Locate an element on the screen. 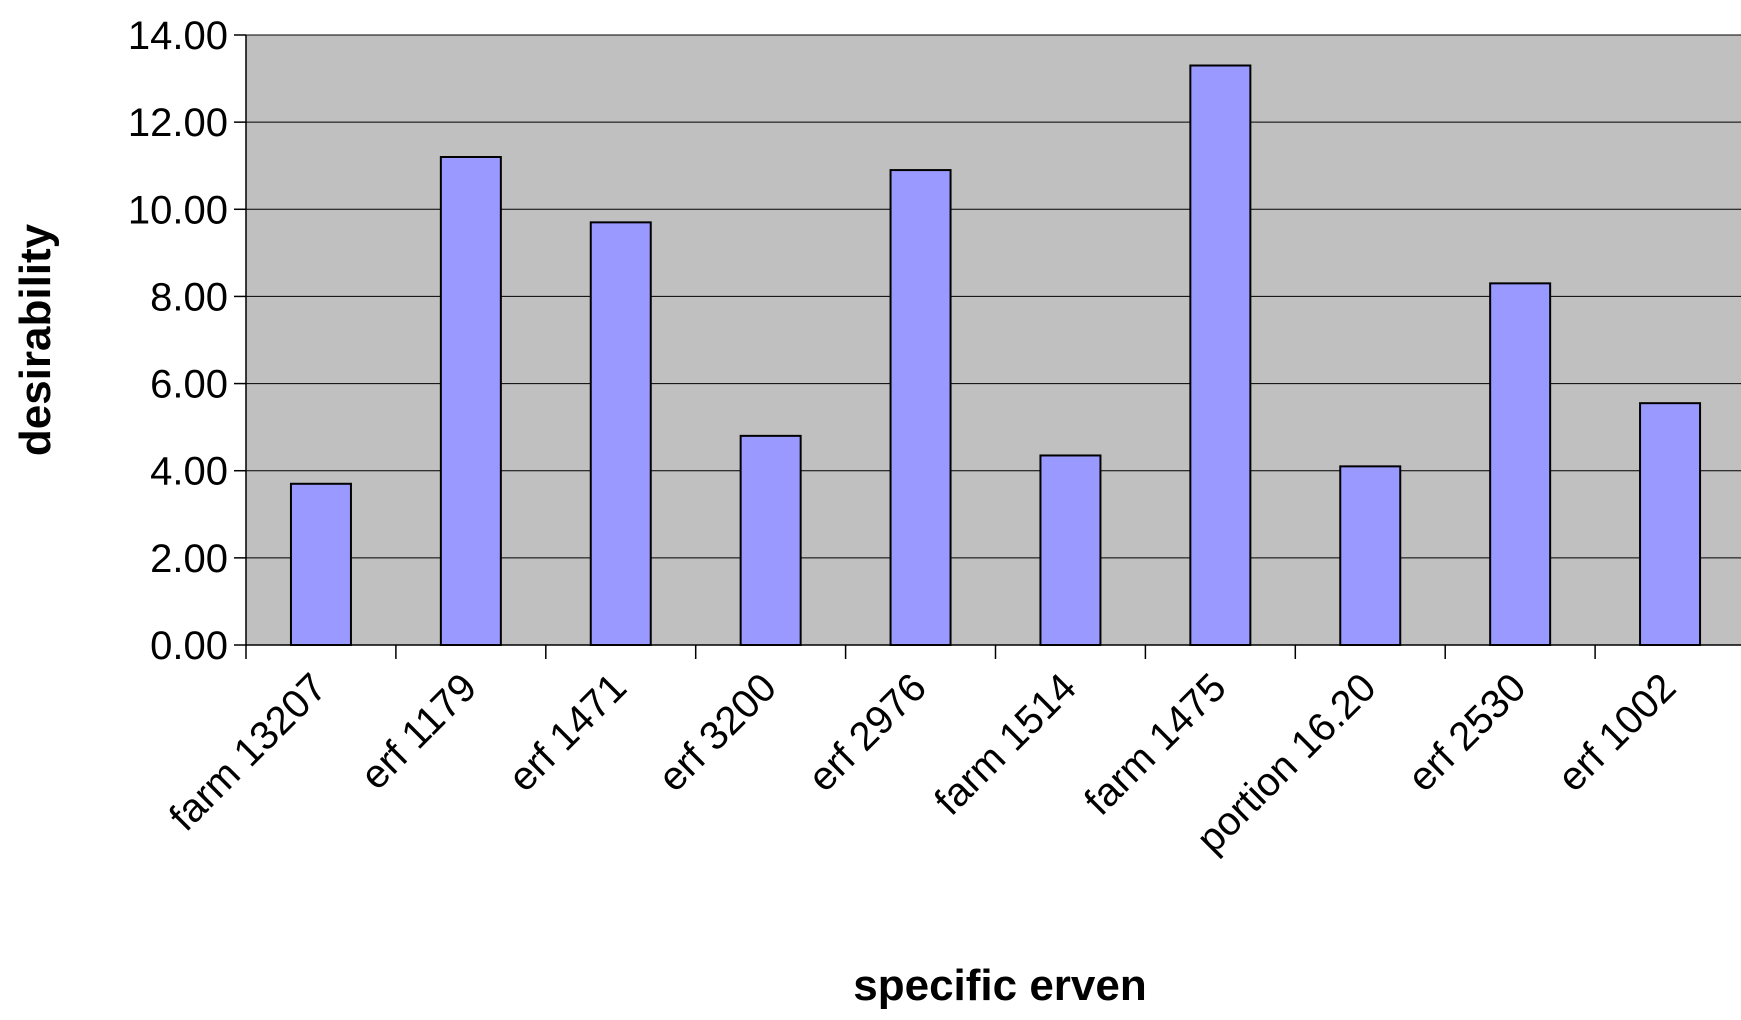 The height and width of the screenshot is (1020, 1741). x-tick-label: erf 1179 is located at coordinates (418, 731).